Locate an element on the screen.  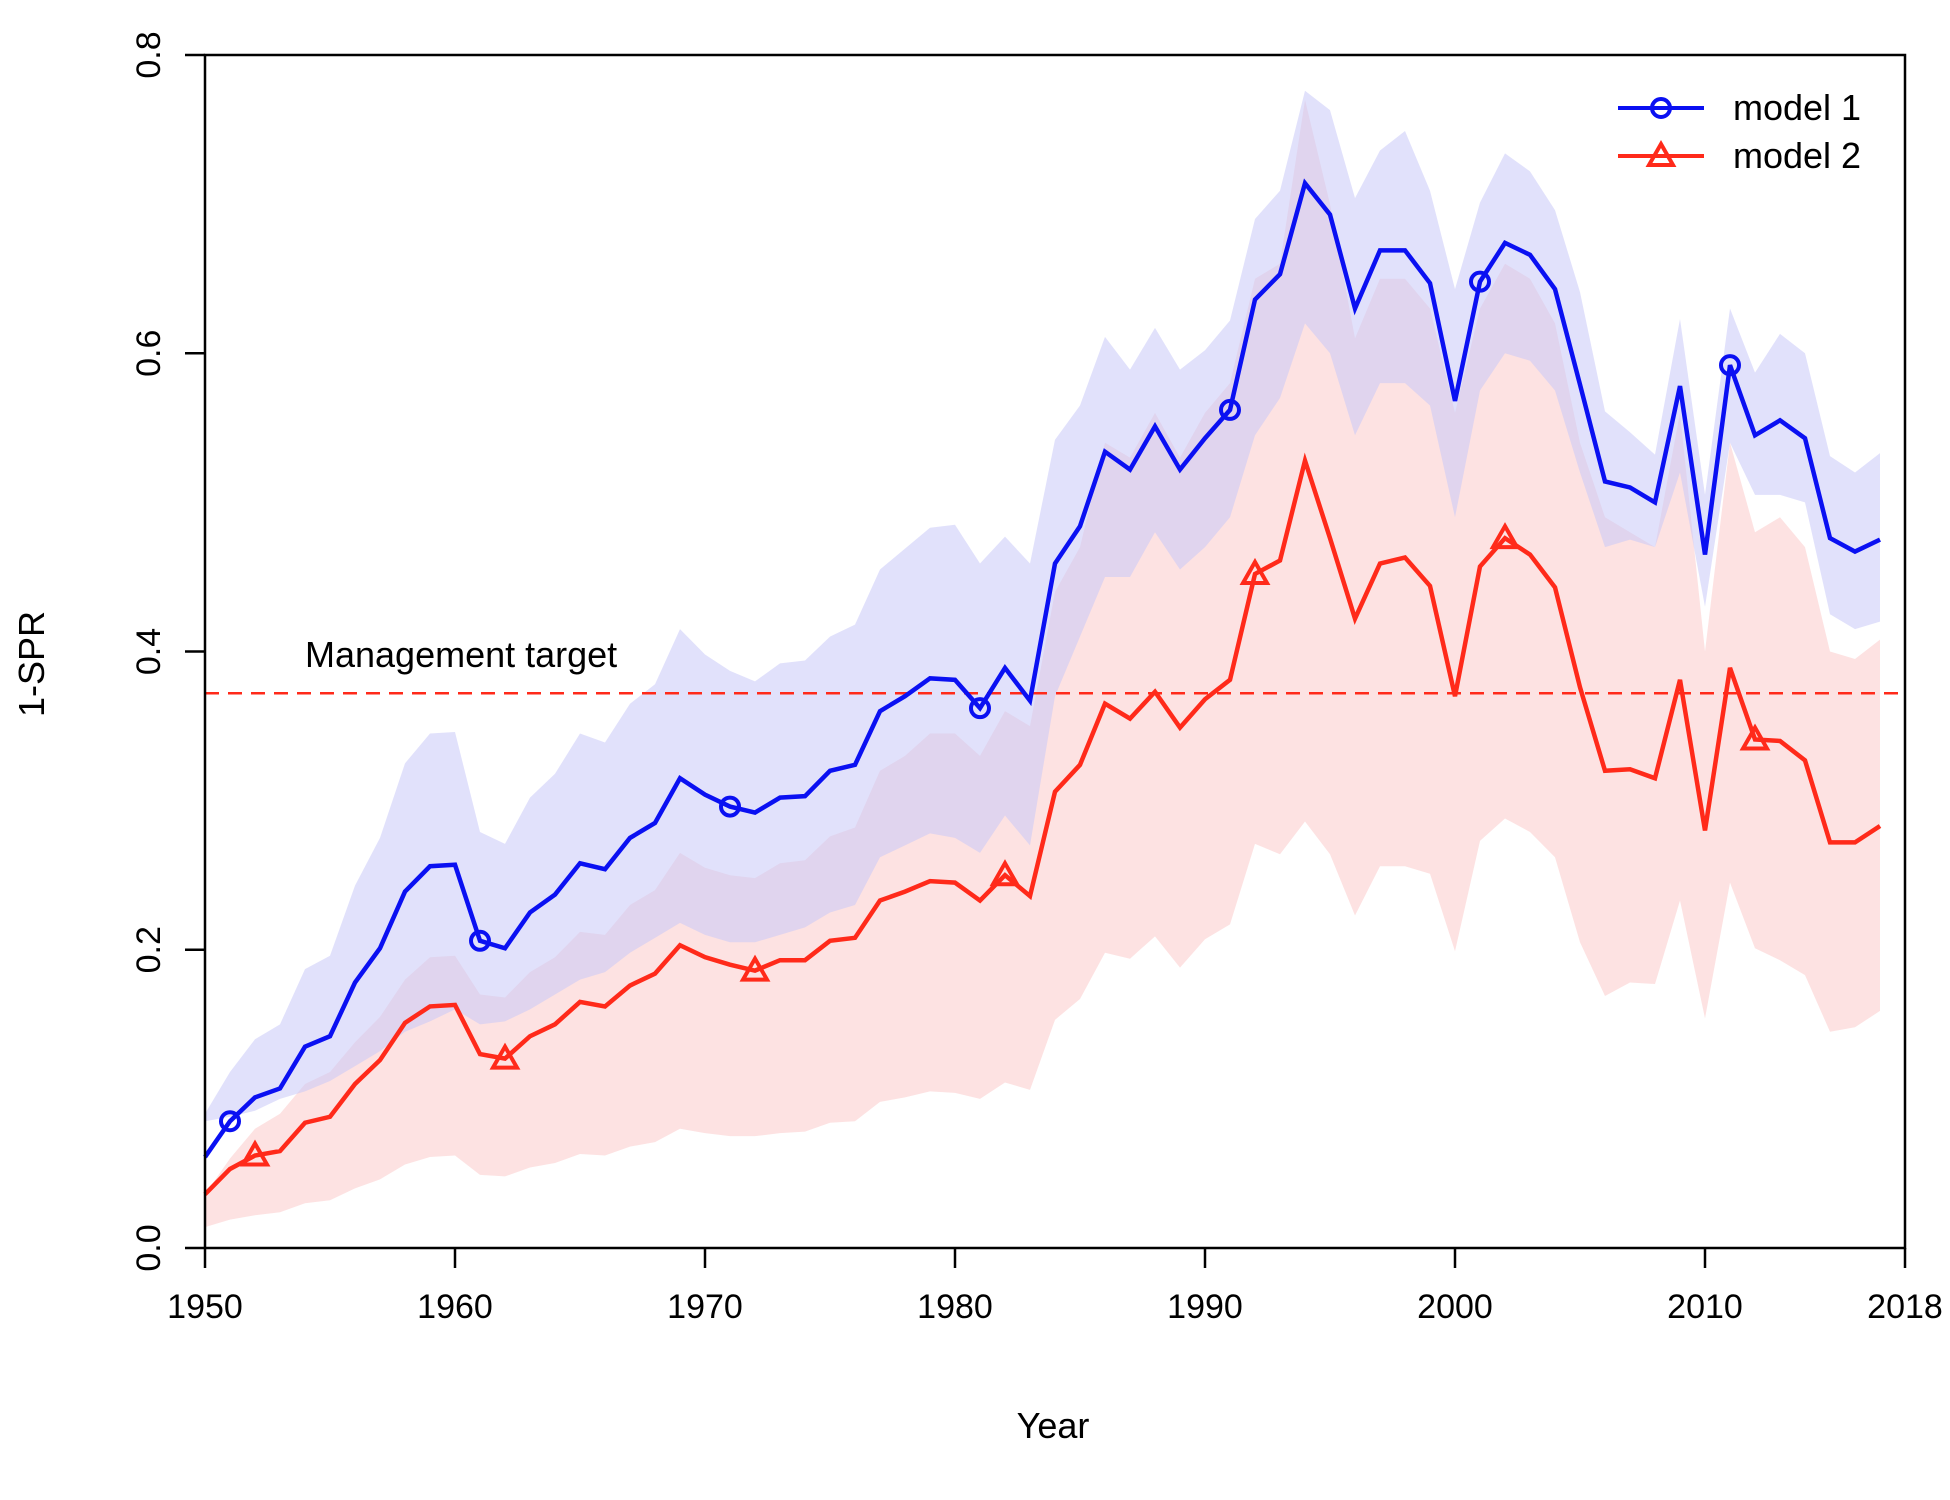
data-point-model-1-1951 is located at coordinates (230, 1121).